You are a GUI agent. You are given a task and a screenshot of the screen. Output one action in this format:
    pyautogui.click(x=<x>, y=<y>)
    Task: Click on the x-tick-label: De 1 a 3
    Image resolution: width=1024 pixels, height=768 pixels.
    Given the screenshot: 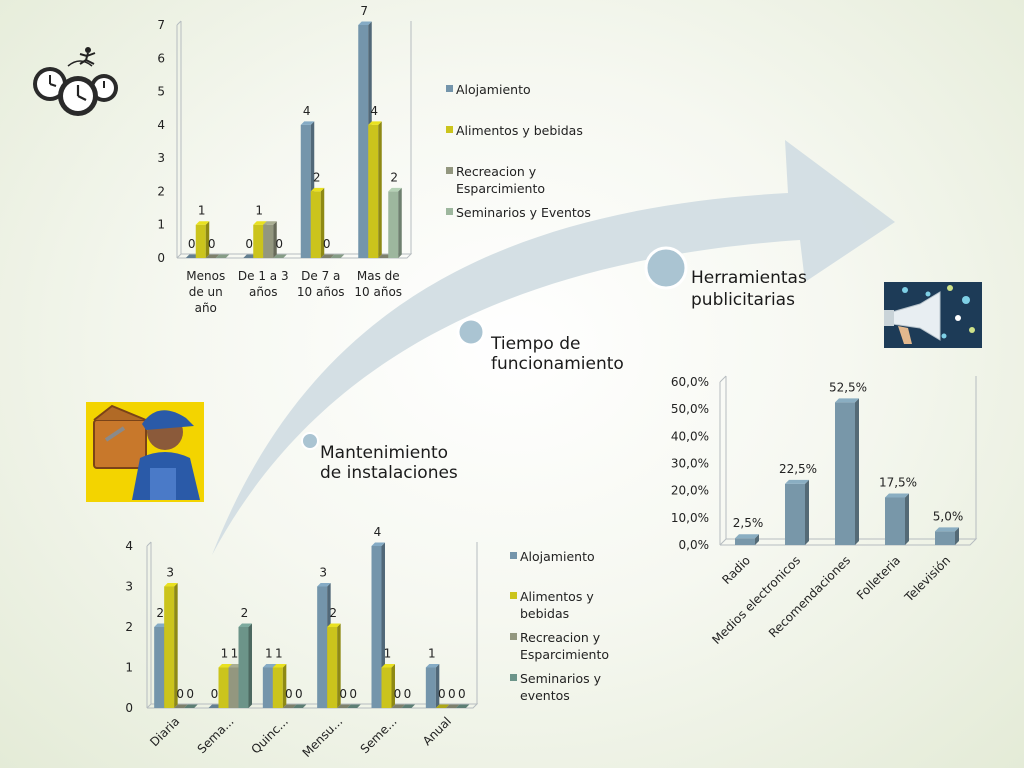 What is the action you would take?
    pyautogui.click(x=263, y=276)
    